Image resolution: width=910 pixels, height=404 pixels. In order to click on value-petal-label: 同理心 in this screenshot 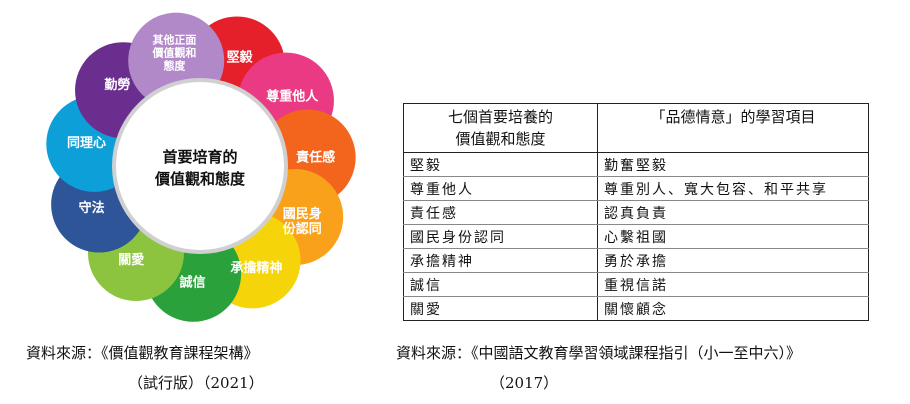, I will do `click(86, 143)`.